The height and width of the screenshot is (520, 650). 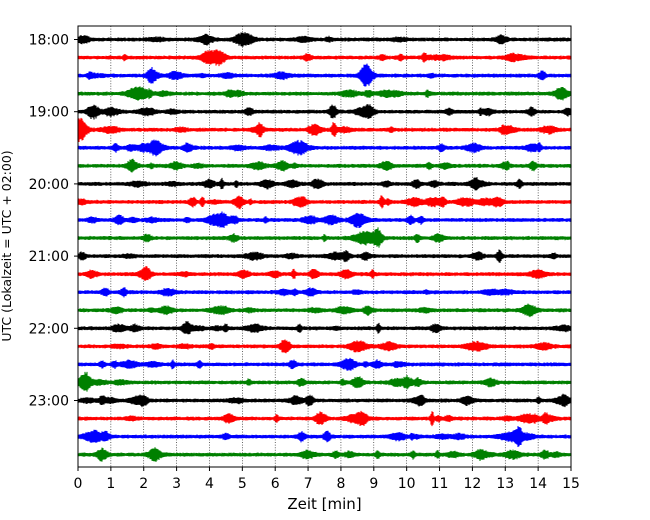 What do you see at coordinates (440, 484) in the screenshot?
I see `x-tick-label-11: 11` at bounding box center [440, 484].